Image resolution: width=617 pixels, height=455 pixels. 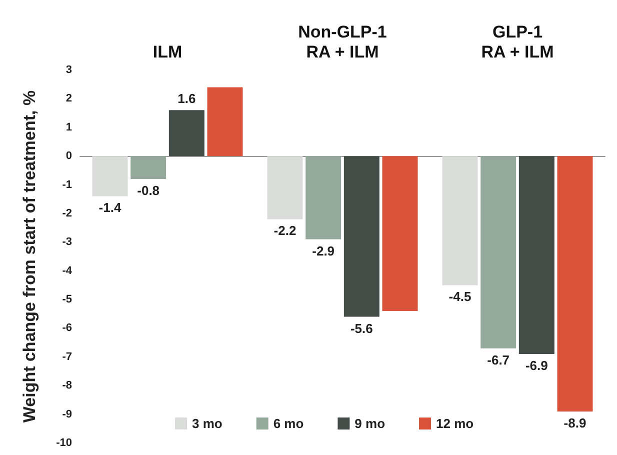 What do you see at coordinates (69, 156) in the screenshot?
I see `y-tick-label: 0` at bounding box center [69, 156].